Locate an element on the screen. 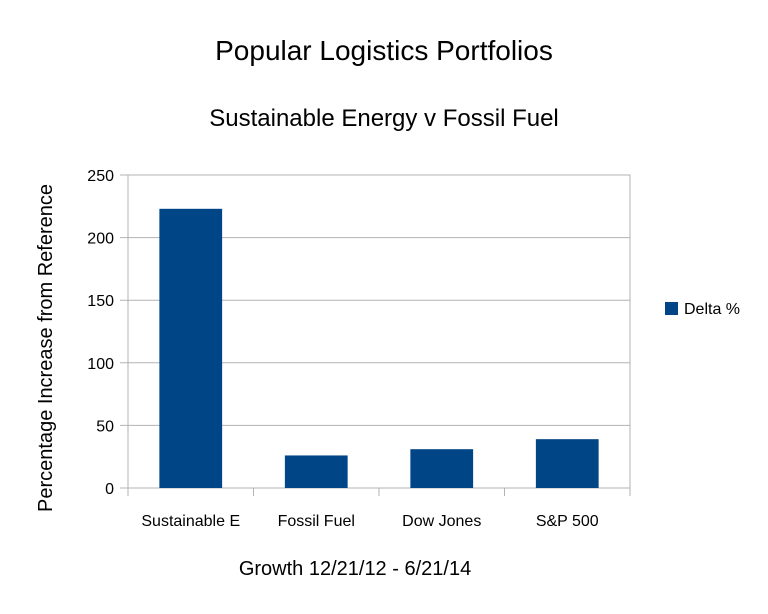 The width and height of the screenshot is (768, 614). y-tick-label: 0 is located at coordinates (109, 489).